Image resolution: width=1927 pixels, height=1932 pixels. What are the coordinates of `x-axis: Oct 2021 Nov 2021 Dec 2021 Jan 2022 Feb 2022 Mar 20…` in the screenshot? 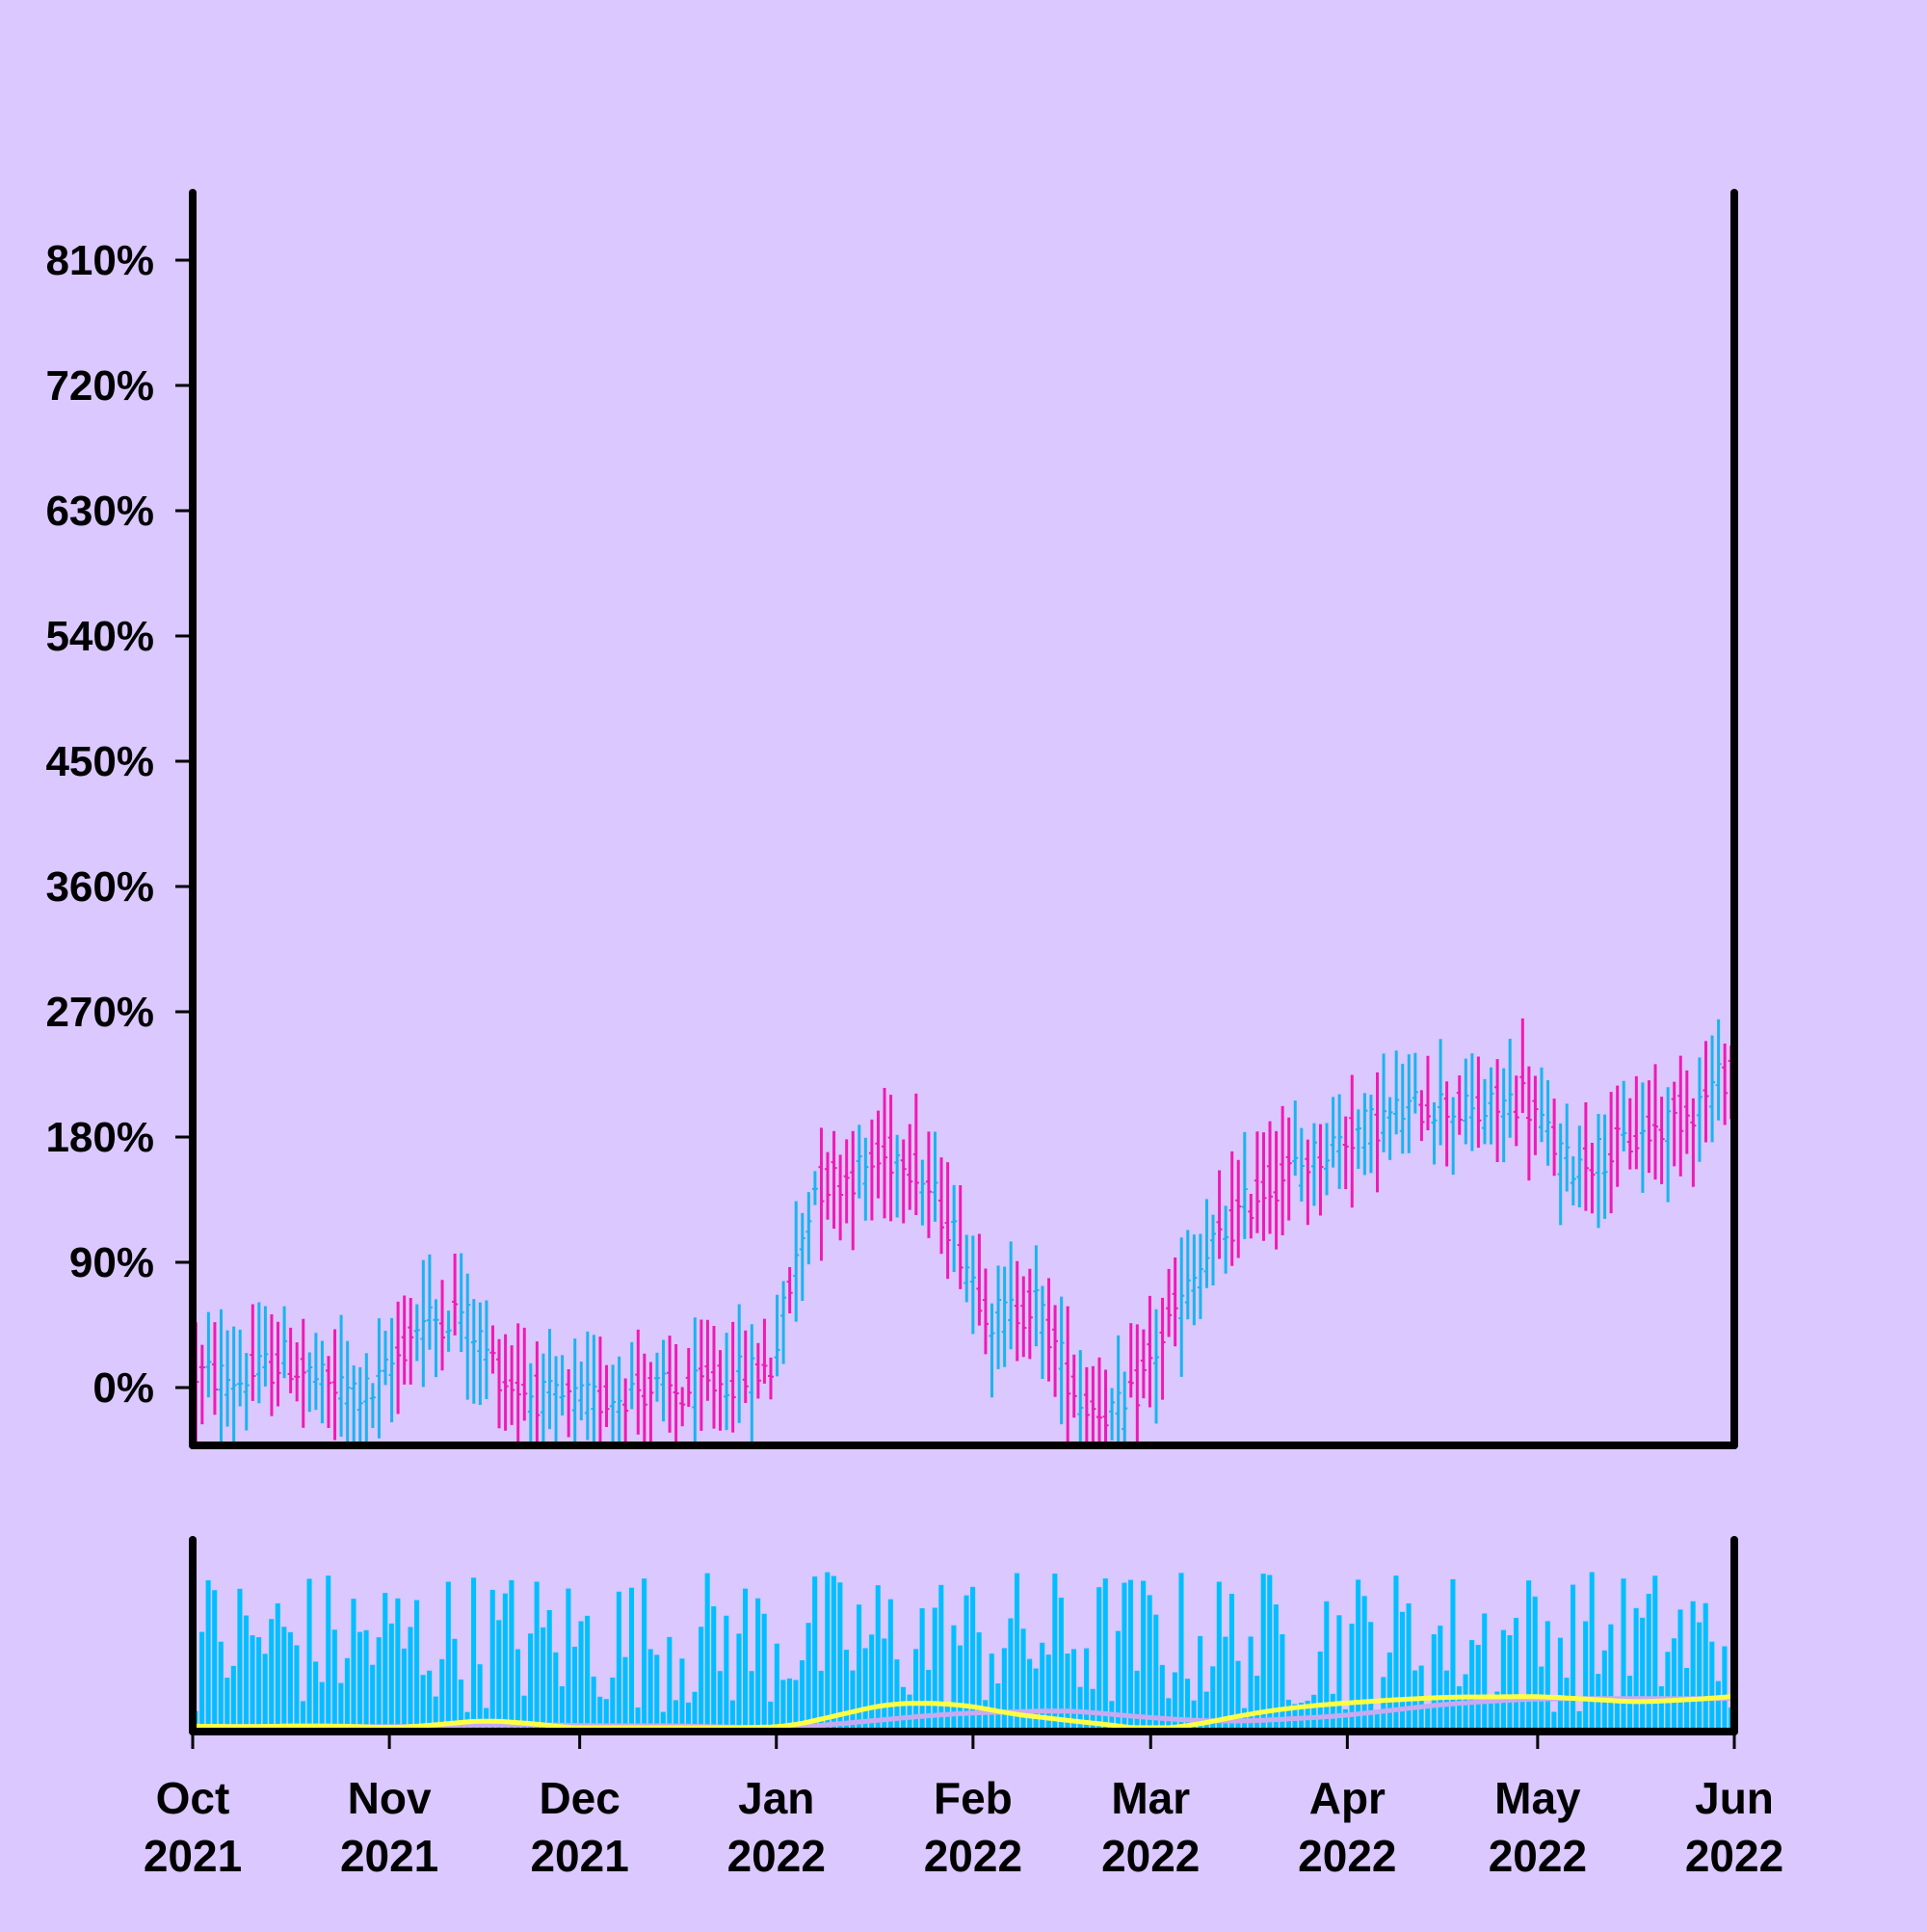 It's located at (963, 1806).